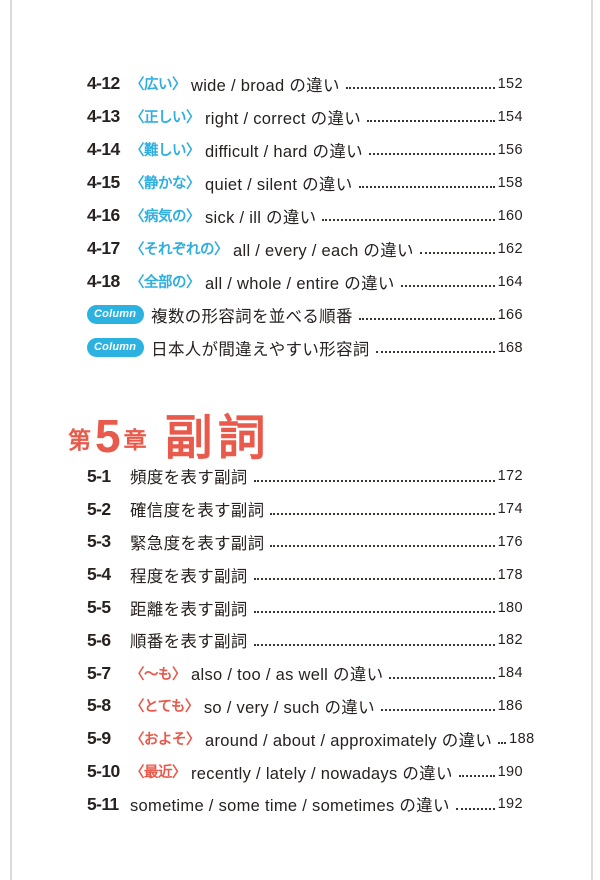 The width and height of the screenshot is (600, 880). Describe the element at coordinates (103, 248) in the screenshot. I see `entry-number: 4-17` at that location.